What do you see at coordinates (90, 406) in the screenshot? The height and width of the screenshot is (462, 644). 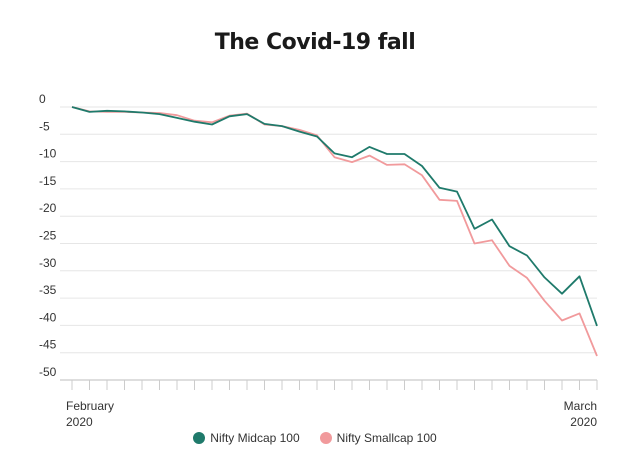 I see `x-tick-start-month: February` at bounding box center [90, 406].